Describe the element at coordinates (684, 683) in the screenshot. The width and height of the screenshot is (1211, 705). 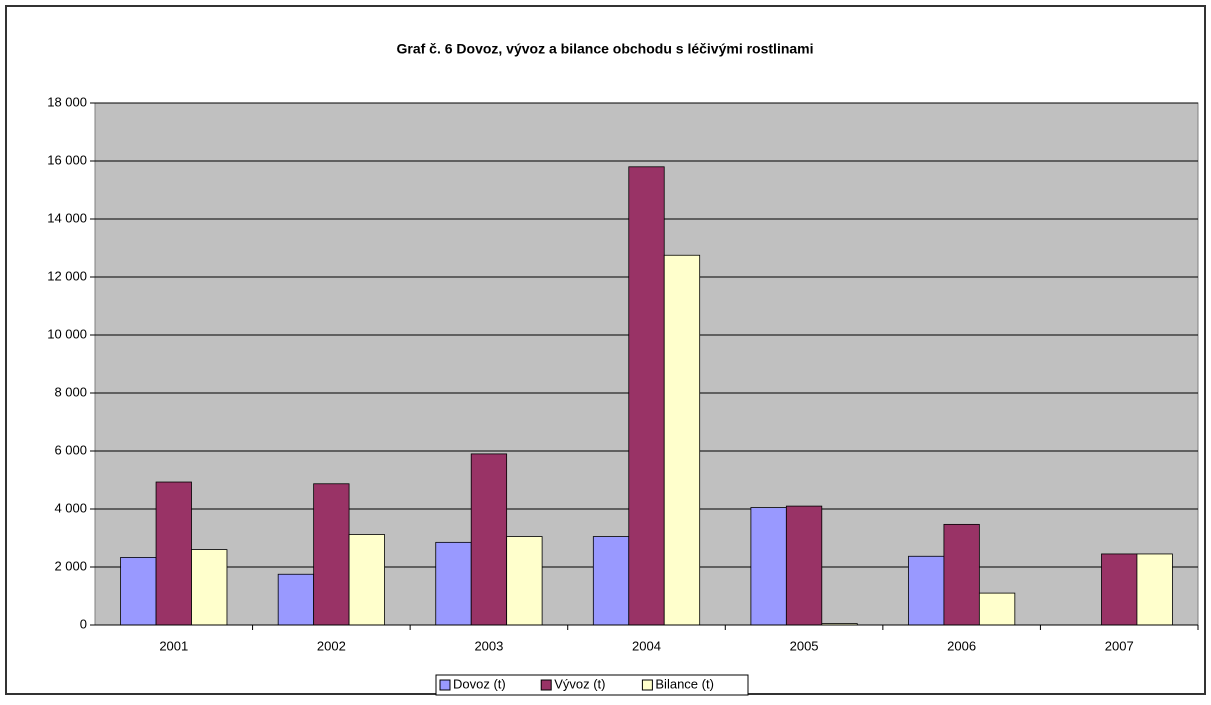
I see `legend-label: Bilance (t)` at that location.